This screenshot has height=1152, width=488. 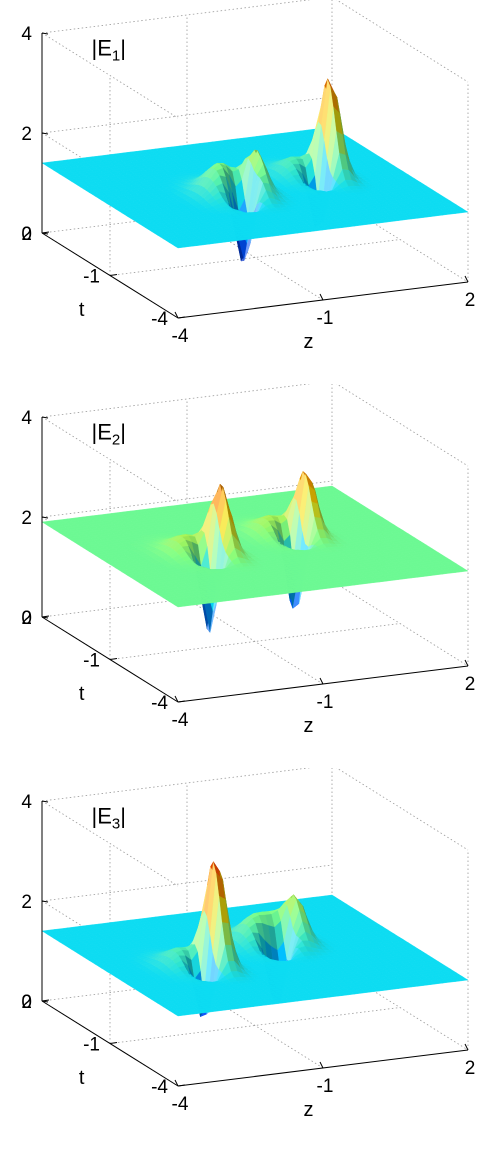 I want to click on panel-title: |E2|, so click(x=109, y=434).